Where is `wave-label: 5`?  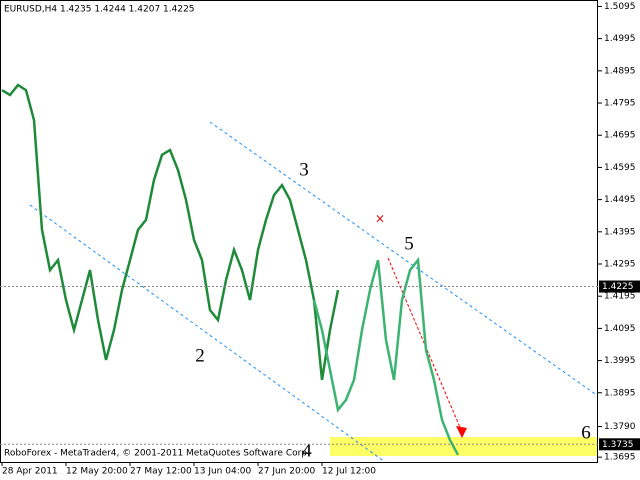 wave-label: 5 is located at coordinates (409, 243).